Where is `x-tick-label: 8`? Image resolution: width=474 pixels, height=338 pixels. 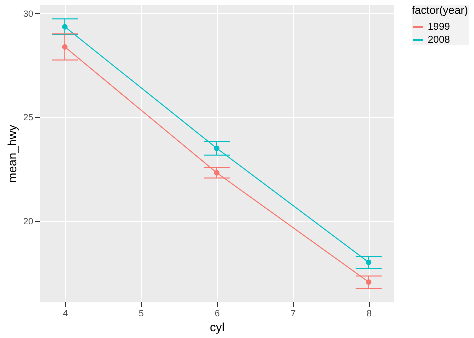 x-tick-label: 8 is located at coordinates (369, 313).